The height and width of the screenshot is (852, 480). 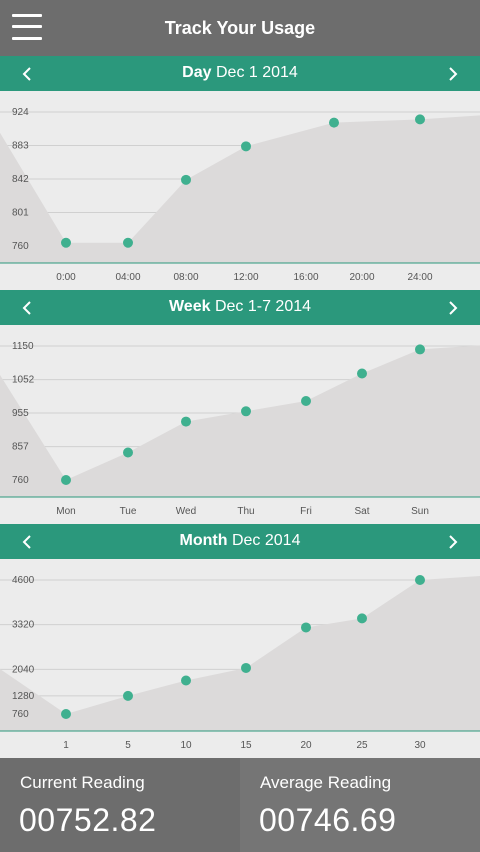 I want to click on week-prev-button, so click(x=28, y=307).